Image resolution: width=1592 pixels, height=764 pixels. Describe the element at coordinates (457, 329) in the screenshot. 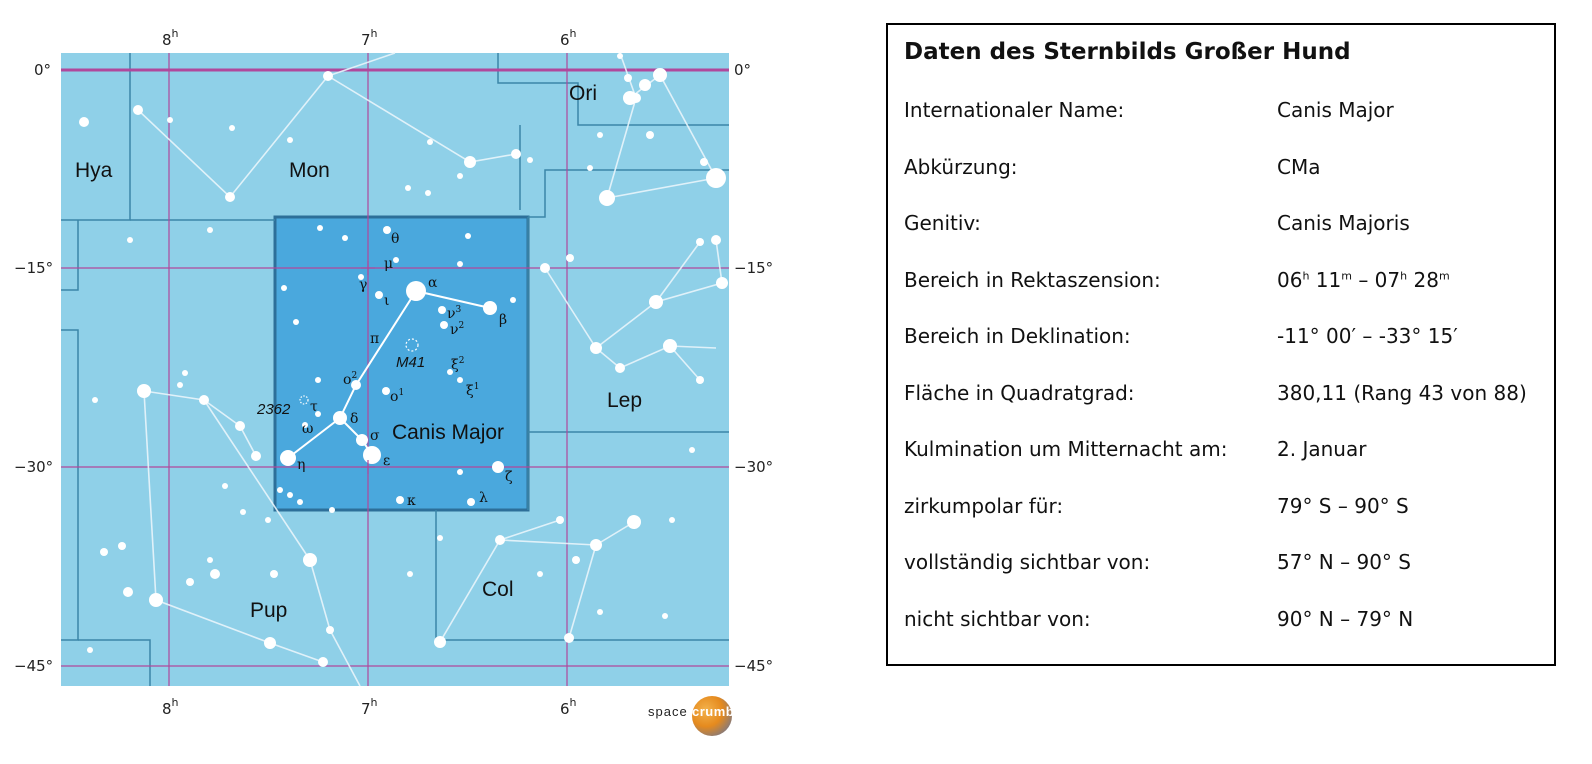

I see `star-label-nu2: ν2` at that location.